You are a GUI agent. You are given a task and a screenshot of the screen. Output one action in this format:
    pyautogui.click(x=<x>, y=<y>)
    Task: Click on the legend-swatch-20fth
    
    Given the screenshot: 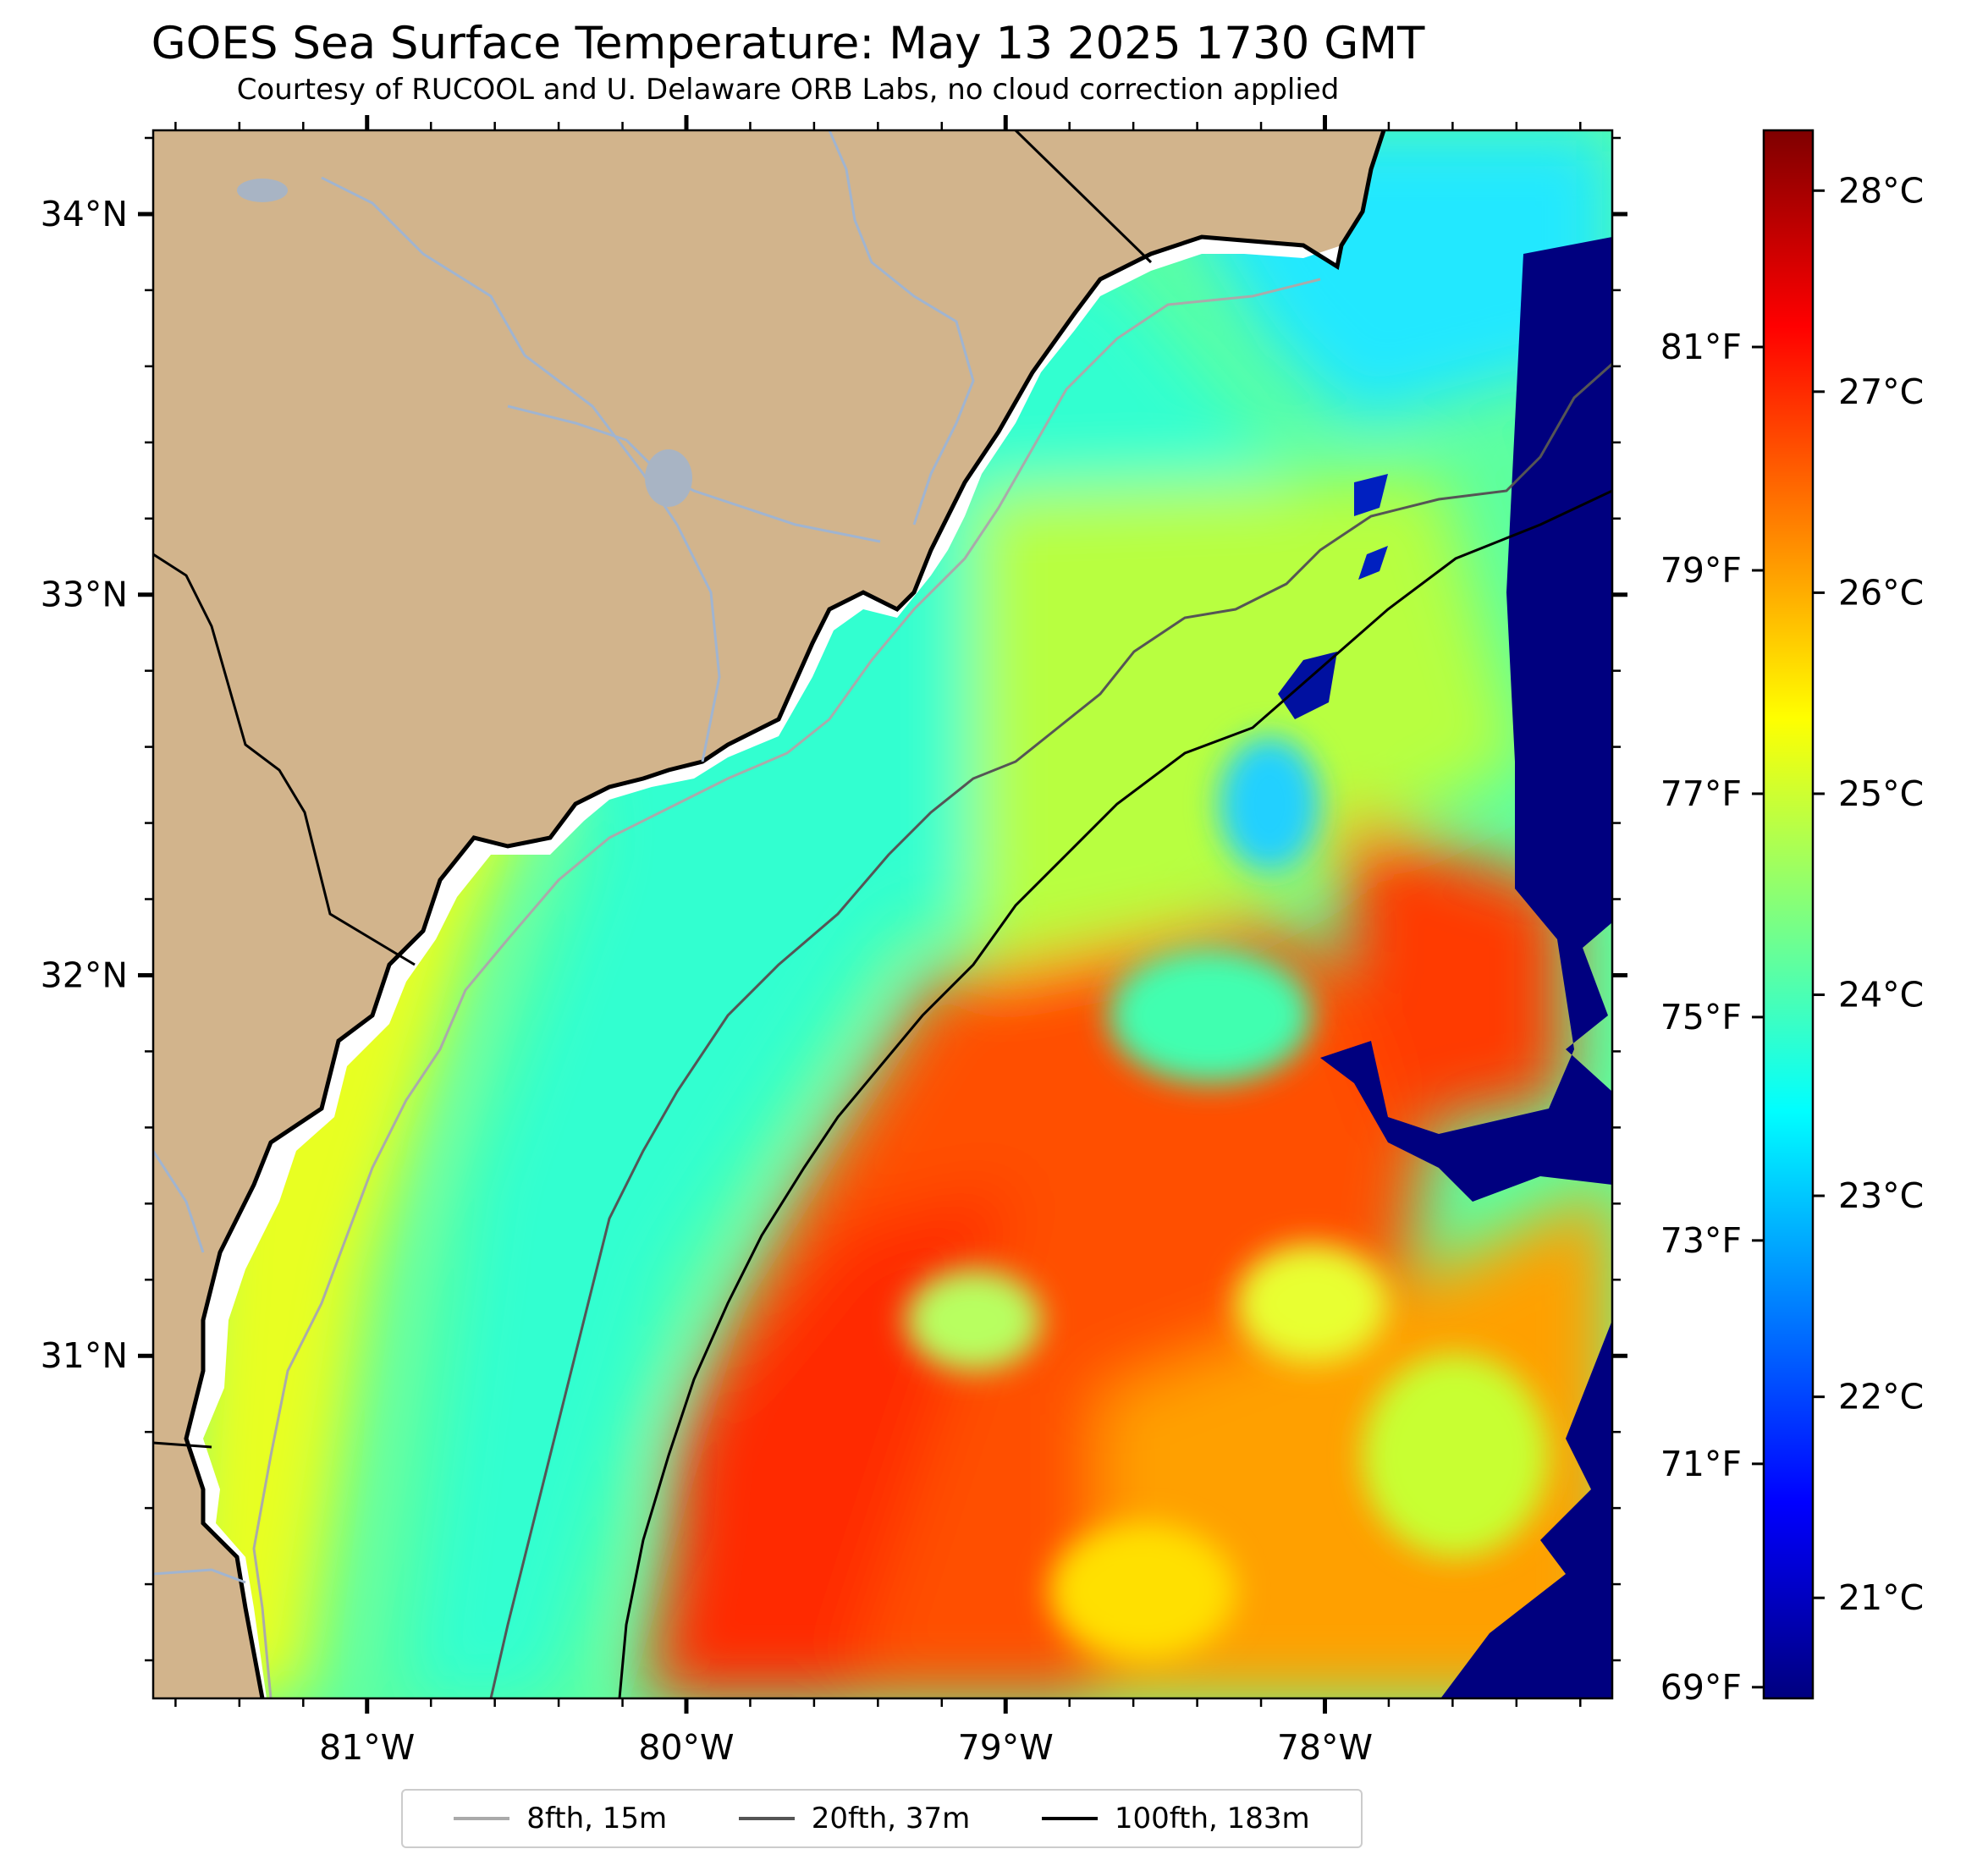 What is the action you would take?
    pyautogui.click(x=766, y=1819)
    